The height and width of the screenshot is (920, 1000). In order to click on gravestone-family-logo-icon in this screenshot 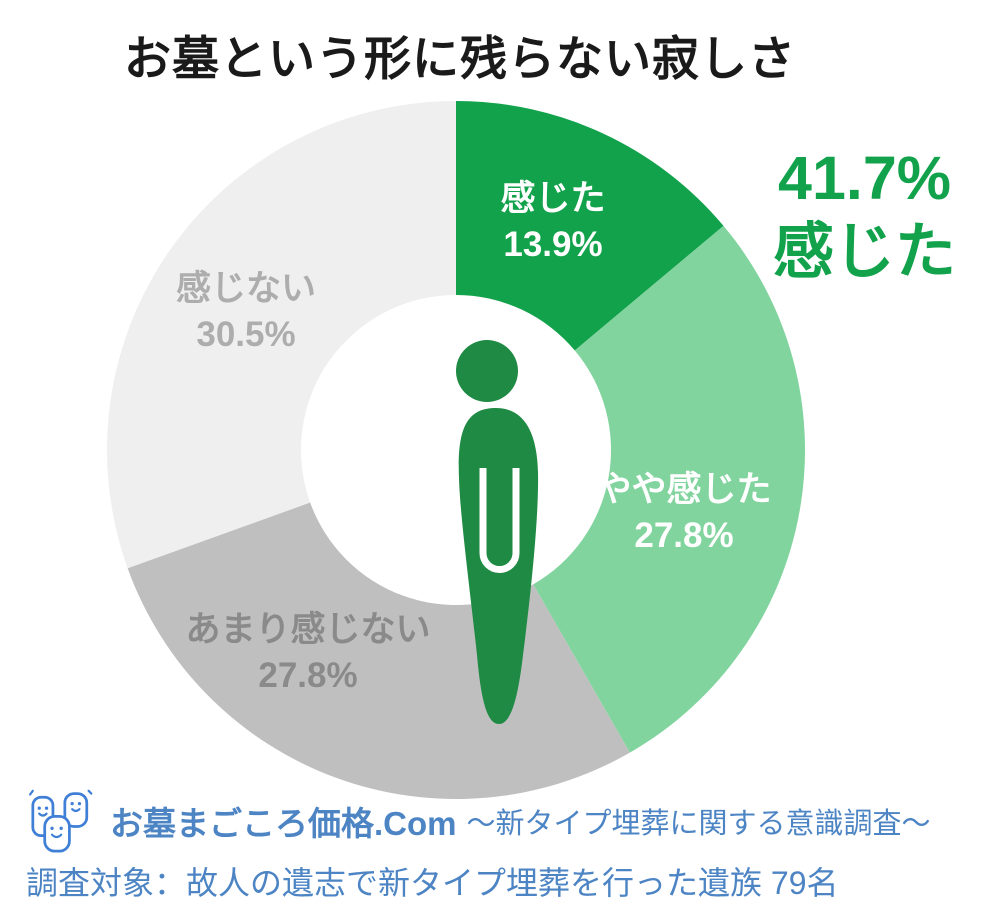, I will do `click(60, 821)`.